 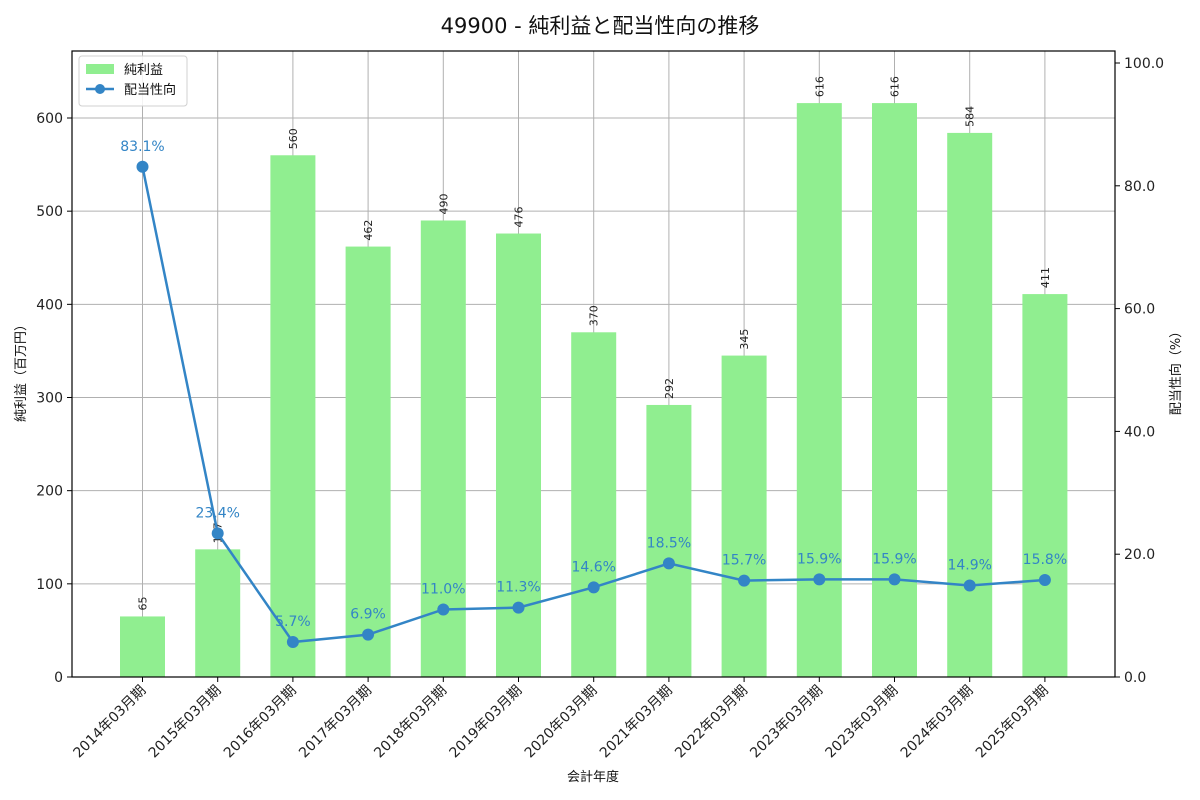 I want to click on line-value-label: 18.5%, so click(x=669, y=543).